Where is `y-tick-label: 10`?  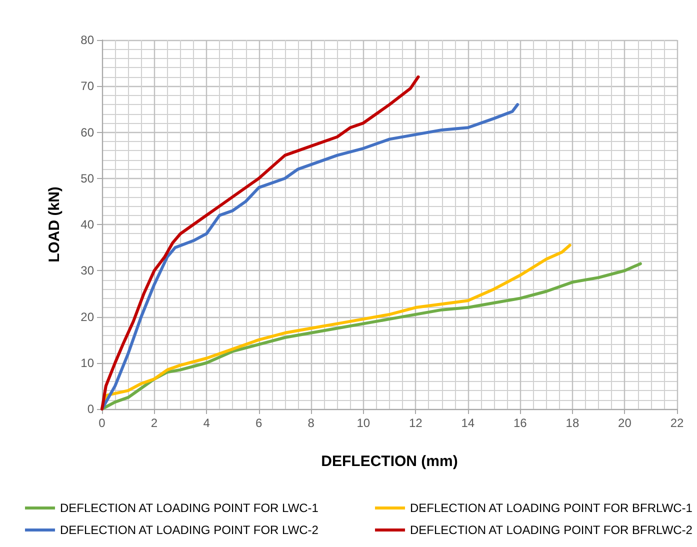
y-tick-label: 10 is located at coordinates (87, 363).